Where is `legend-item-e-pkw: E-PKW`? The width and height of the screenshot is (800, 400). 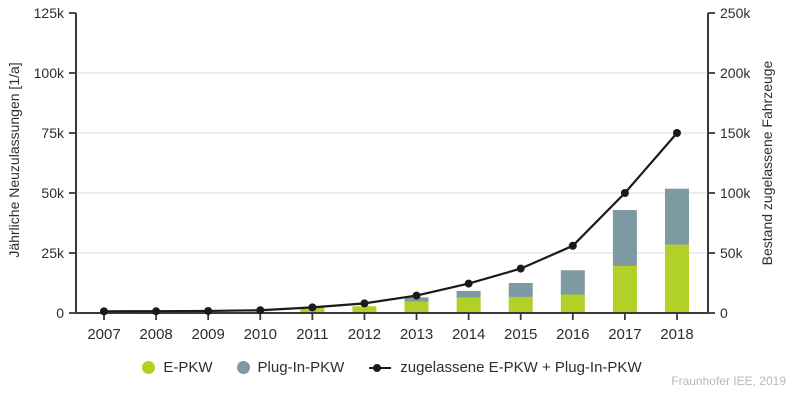 legend-item-e-pkw: E-PKW is located at coordinates (177, 367).